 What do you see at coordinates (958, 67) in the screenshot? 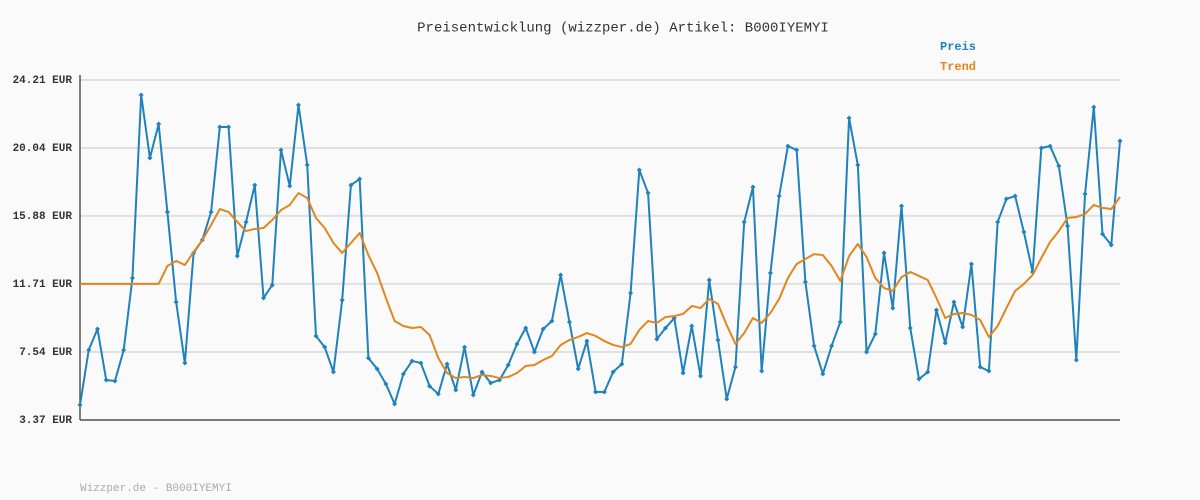
I see `legend-entry: Trend` at bounding box center [958, 67].